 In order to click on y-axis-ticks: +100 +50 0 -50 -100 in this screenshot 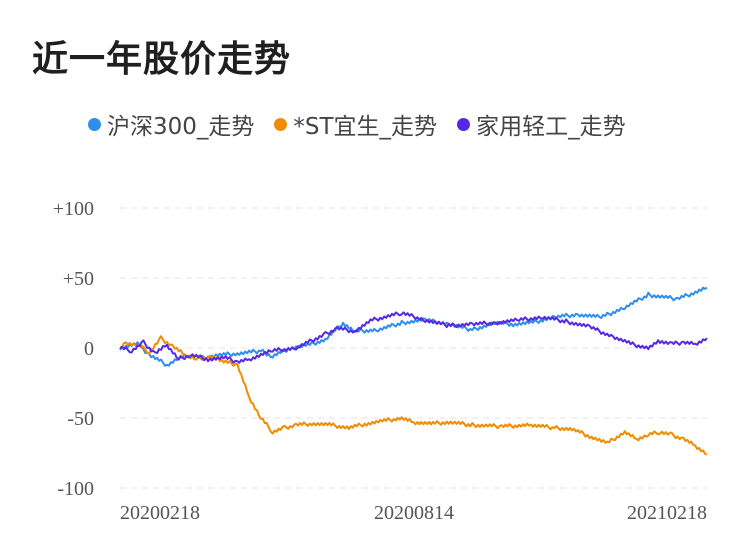, I will do `click(73, 349)`.